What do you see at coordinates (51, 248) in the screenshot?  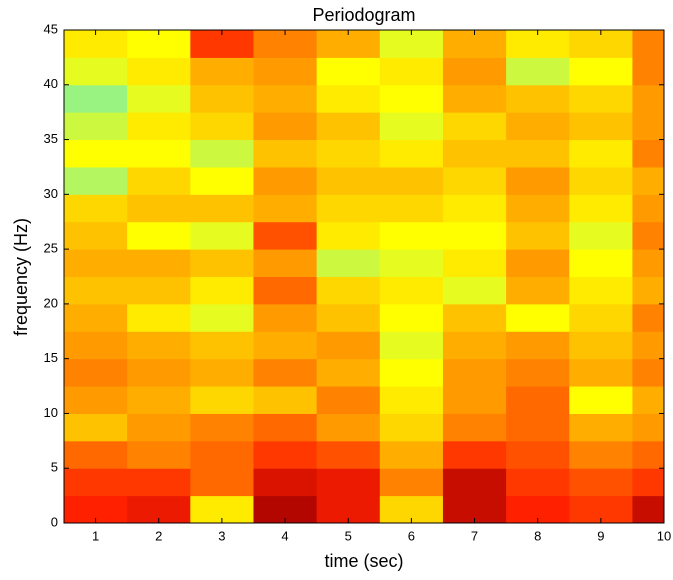 I see `y-tick-label: 25` at bounding box center [51, 248].